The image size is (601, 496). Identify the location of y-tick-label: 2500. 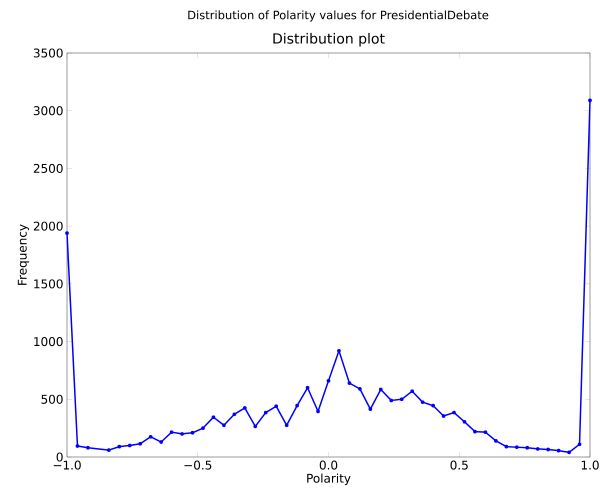
(48, 168).